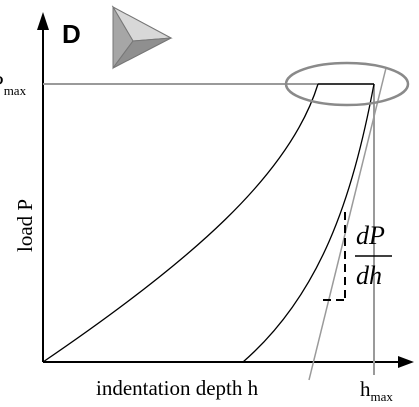  Describe the element at coordinates (369, 275) in the screenshot. I see `slope-denominator: dh` at that location.